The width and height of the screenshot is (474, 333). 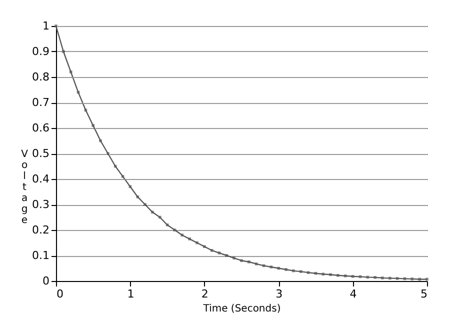 I want to click on y-tick-label: 0.6, so click(x=41, y=128).